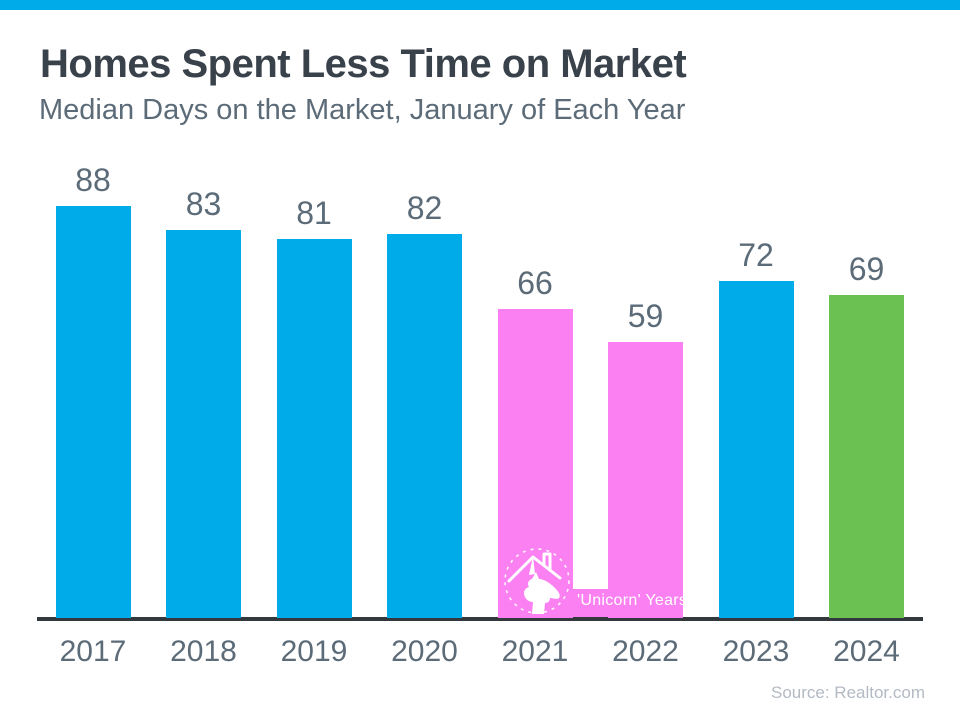 This screenshot has width=960, height=720. I want to click on bar-2017, so click(93, 412).